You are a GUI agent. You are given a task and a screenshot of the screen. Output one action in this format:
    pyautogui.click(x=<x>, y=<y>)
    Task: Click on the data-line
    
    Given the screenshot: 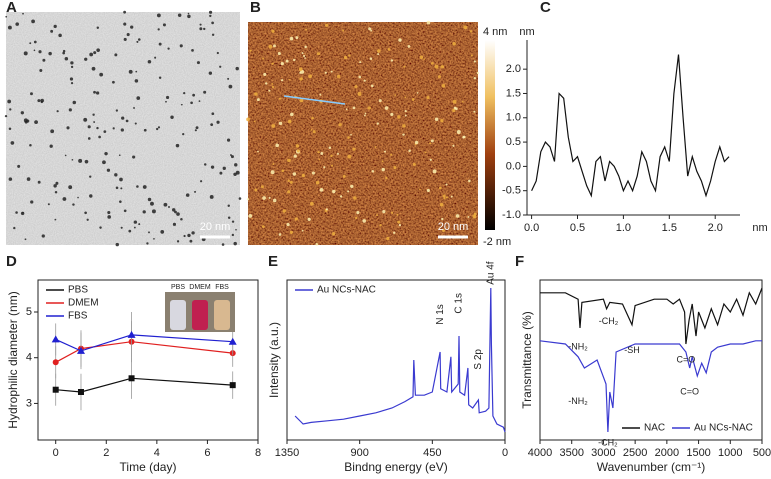 What is the action you would take?
    pyautogui.click(x=400, y=360)
    